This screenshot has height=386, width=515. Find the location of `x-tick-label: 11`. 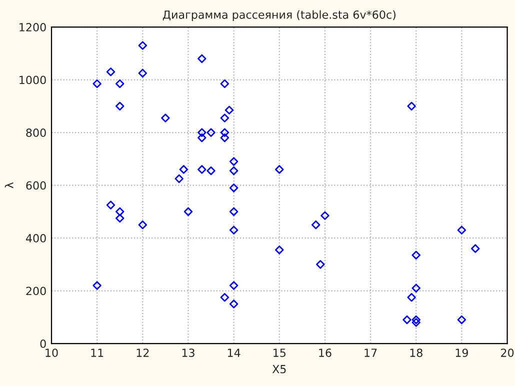

x-tick-label: 11 is located at coordinates (97, 352).